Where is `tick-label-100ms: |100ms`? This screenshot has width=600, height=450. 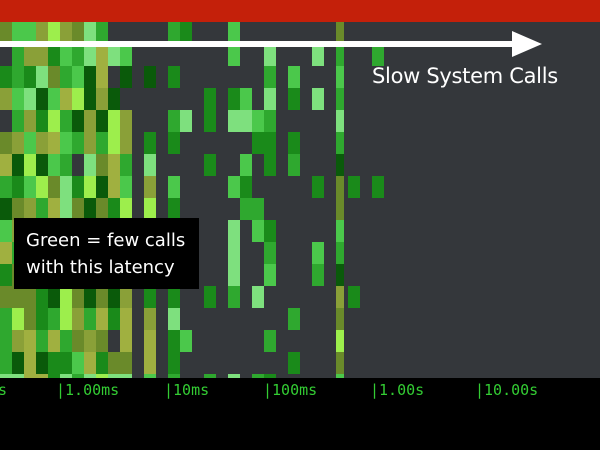
tick-label-100ms: |100ms is located at coordinates (290, 390).